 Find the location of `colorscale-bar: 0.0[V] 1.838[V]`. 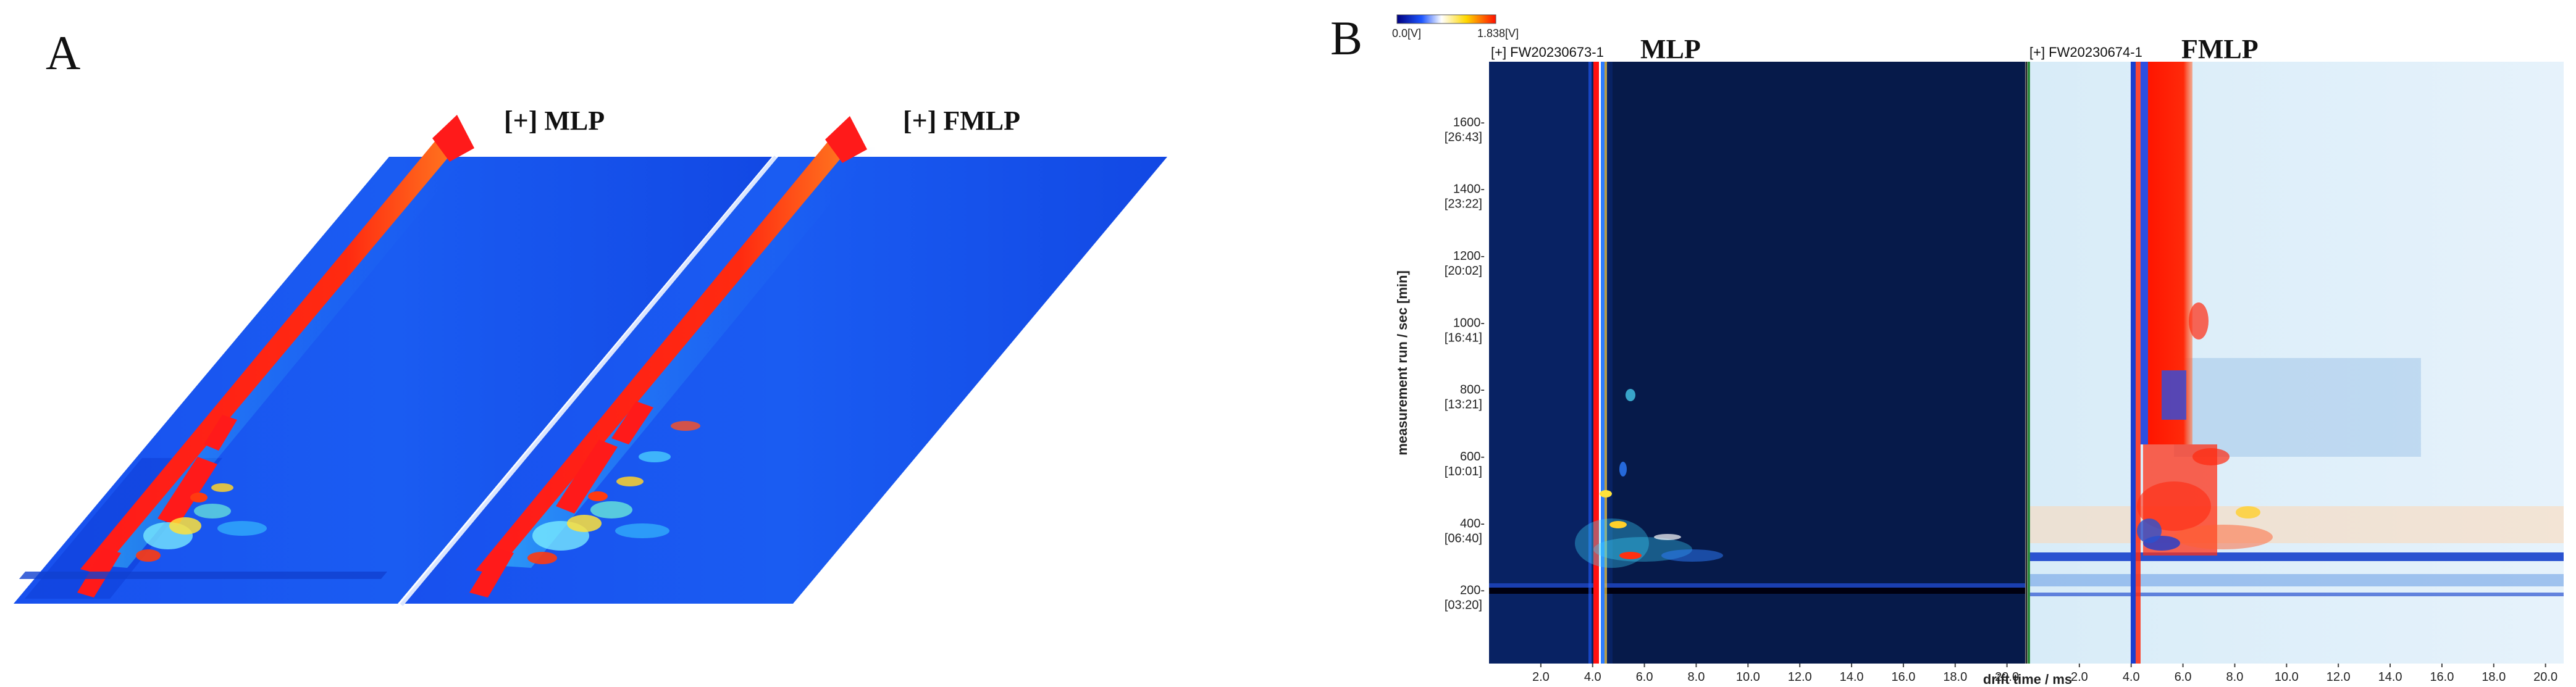

colorscale-bar: 0.0[V] 1.838[V] is located at coordinates (1455, 27).